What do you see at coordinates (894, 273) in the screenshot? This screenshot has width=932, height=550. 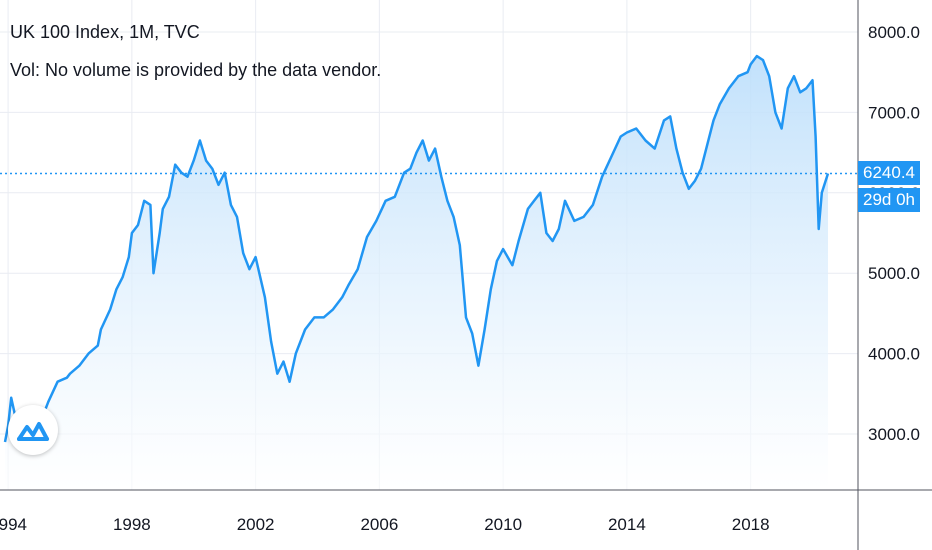 I see `y-tick-label: 5000.0` at bounding box center [894, 273].